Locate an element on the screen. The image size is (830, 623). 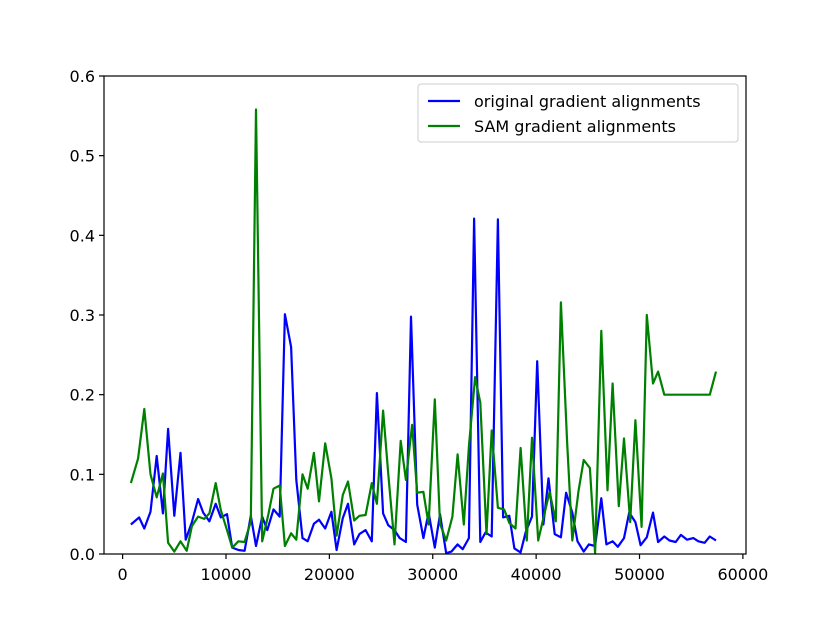
x-tick-label: 0 is located at coordinates (123, 574).